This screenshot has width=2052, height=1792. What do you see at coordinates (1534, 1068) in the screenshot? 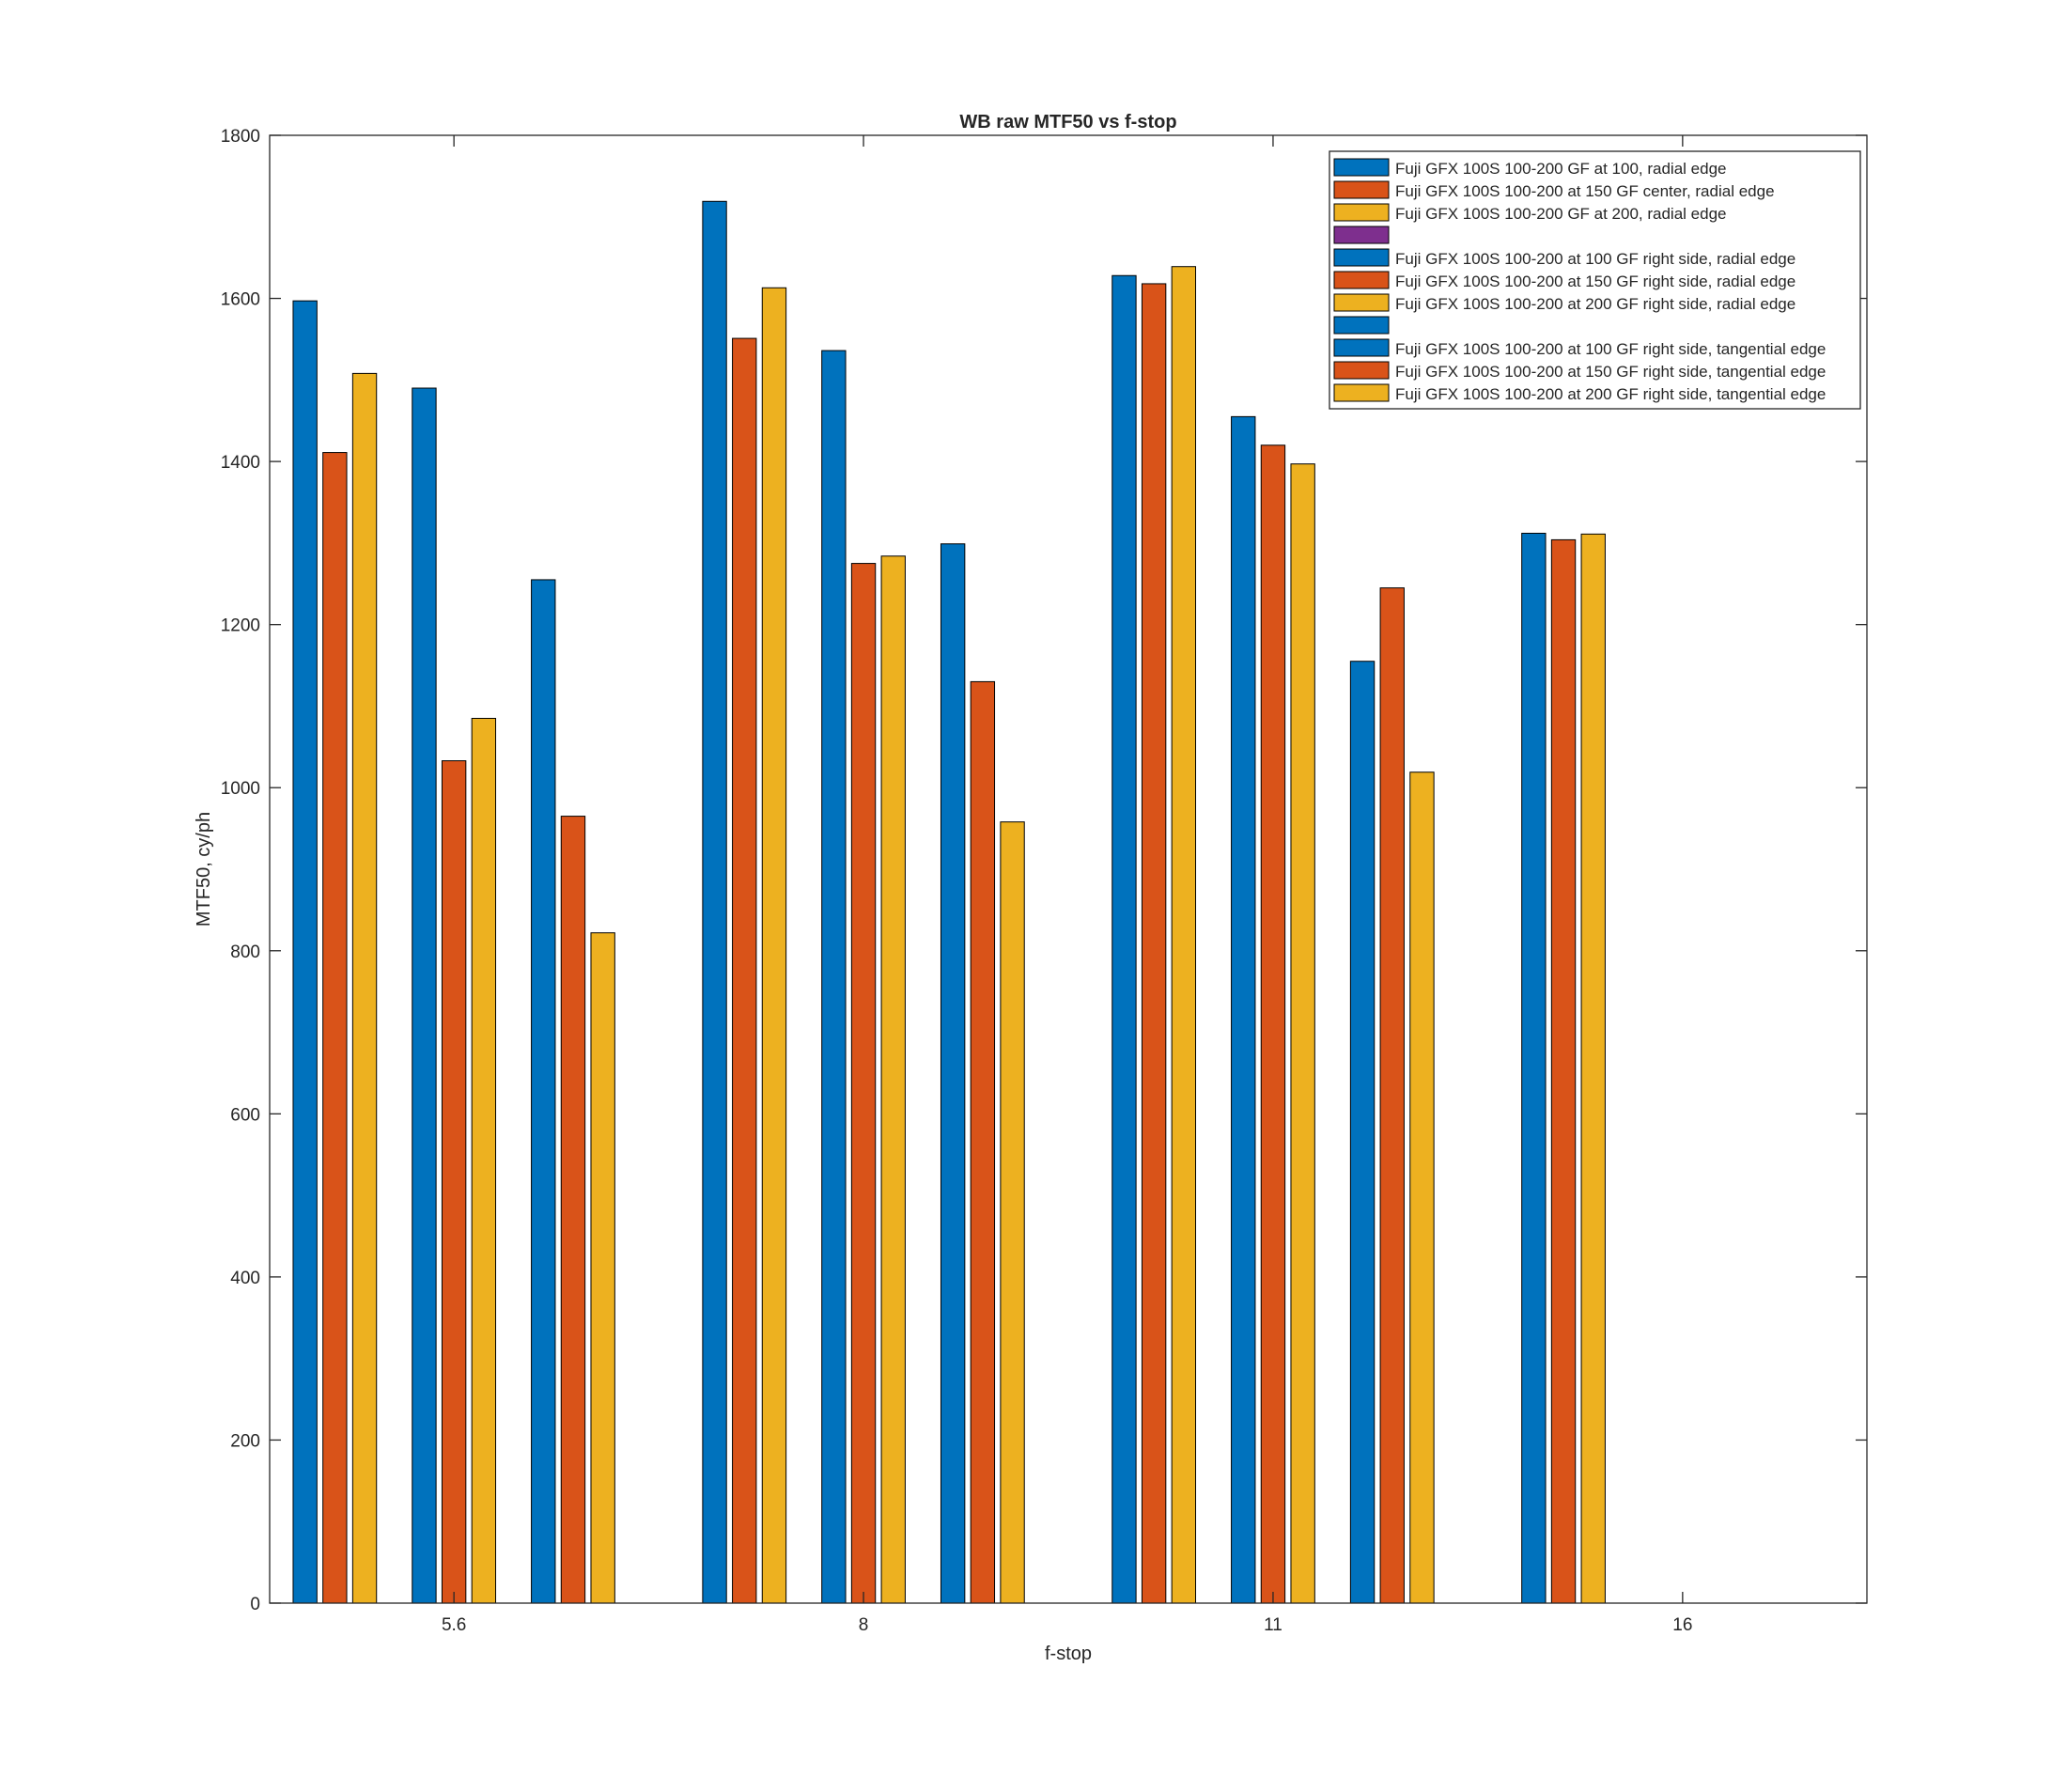
I see `bar-s0-c3` at bounding box center [1534, 1068].